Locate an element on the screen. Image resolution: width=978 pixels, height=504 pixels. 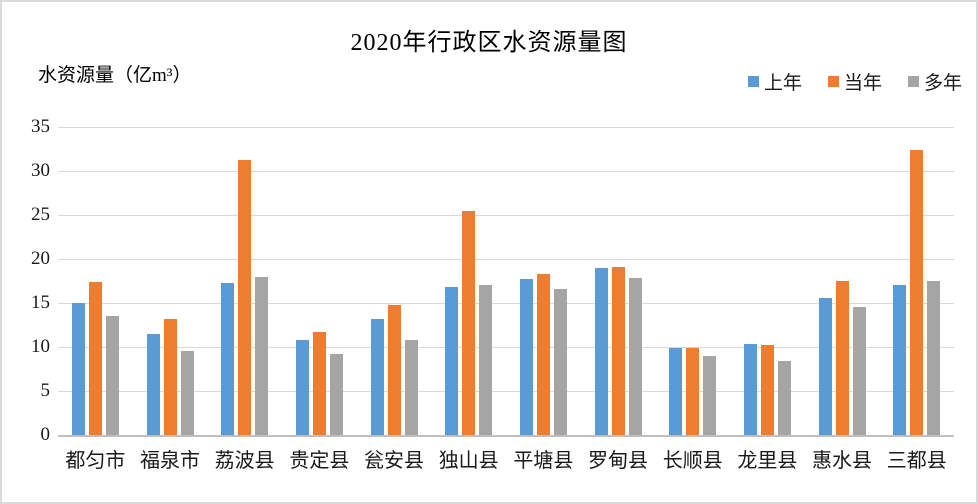
bar-group-荔波县 is located at coordinates (244, 281).